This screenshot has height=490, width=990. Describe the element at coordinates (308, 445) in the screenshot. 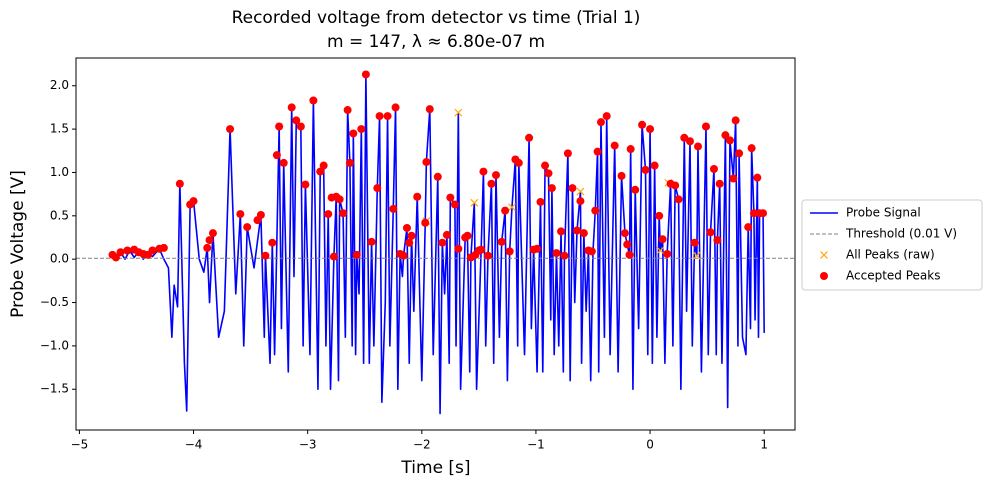

I see `x-tick-label: −3` at that location.